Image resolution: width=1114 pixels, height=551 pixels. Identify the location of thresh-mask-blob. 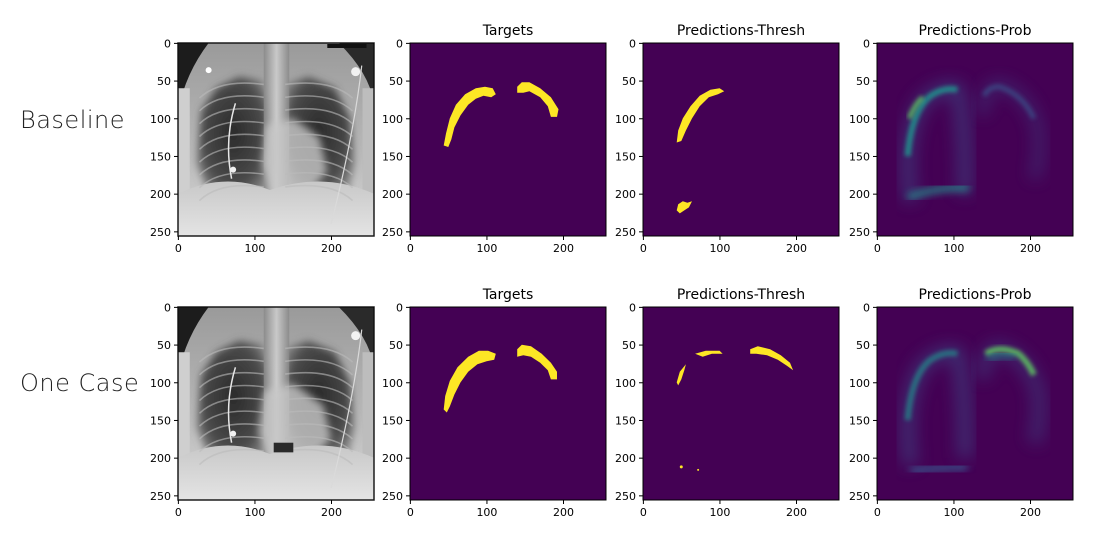
(684, 207).